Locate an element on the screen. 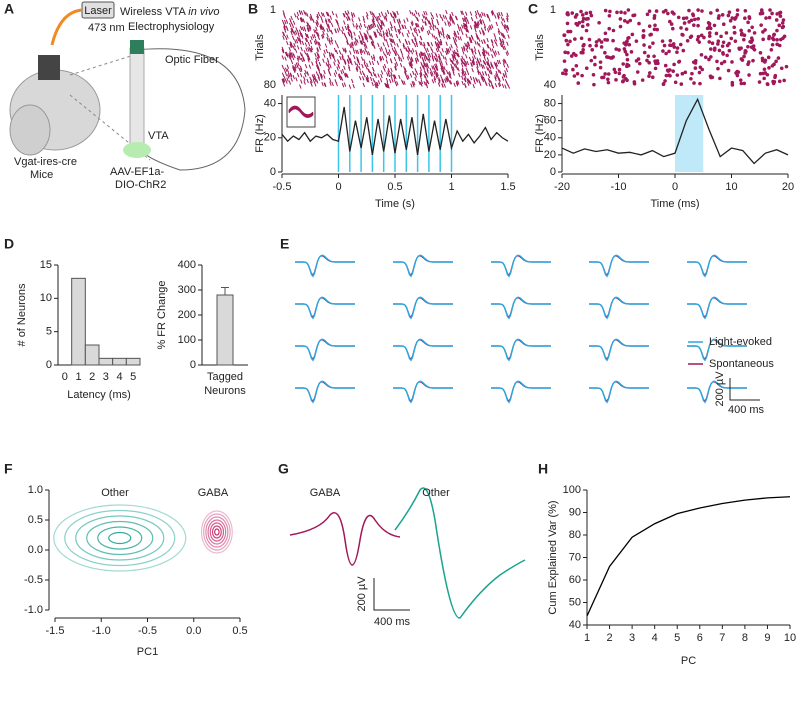 Image resolution: width=800 pixels, height=727 pixels. panel-letter: H is located at coordinates (543, 469).